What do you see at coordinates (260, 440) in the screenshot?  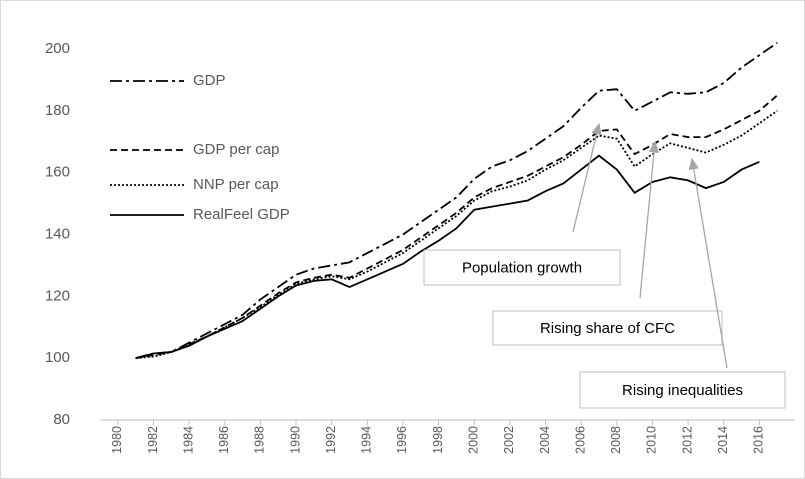 I see `x-tick-label: 1988` at bounding box center [260, 440].